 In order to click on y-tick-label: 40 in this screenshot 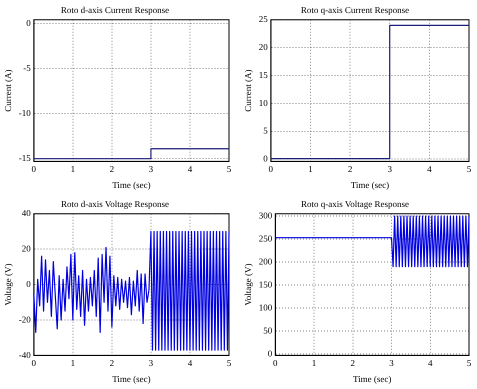, I will do `click(27, 213)`.